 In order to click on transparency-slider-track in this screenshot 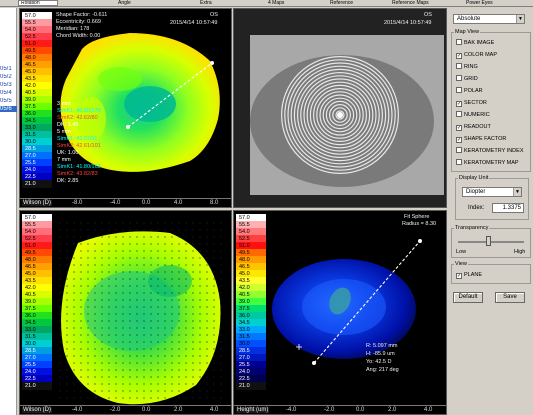, I will do `click(491, 242)`.